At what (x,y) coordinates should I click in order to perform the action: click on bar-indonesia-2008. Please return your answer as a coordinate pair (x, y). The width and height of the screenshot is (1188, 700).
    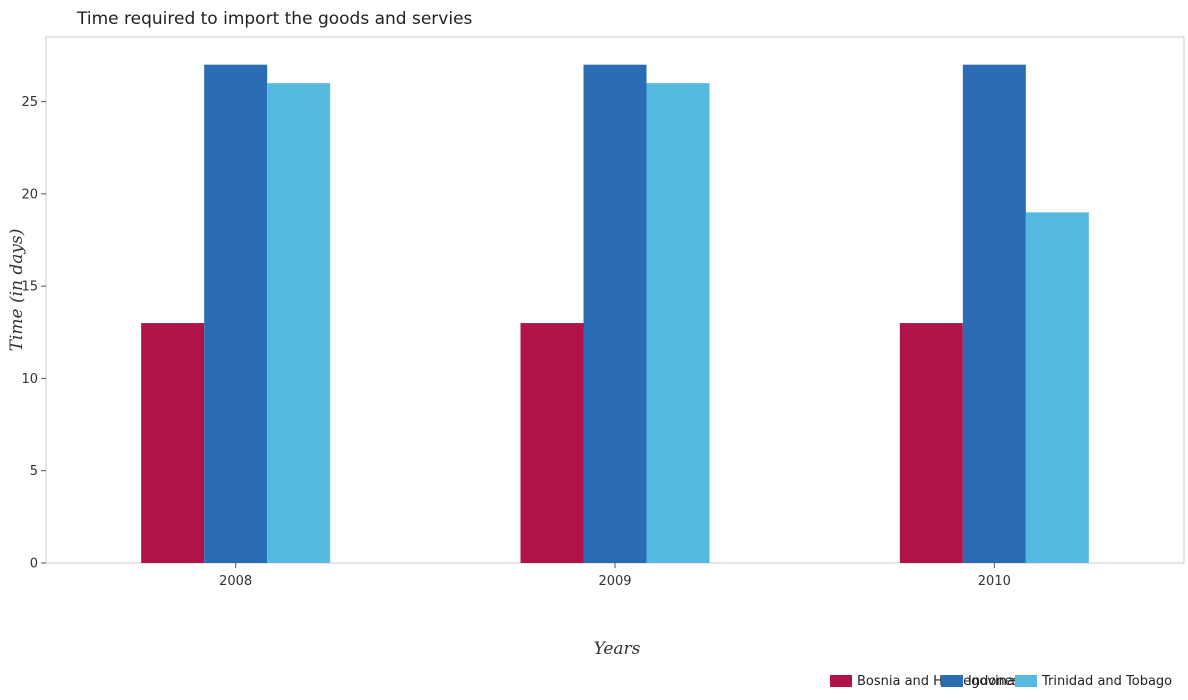
    Looking at the image, I should click on (235, 314).